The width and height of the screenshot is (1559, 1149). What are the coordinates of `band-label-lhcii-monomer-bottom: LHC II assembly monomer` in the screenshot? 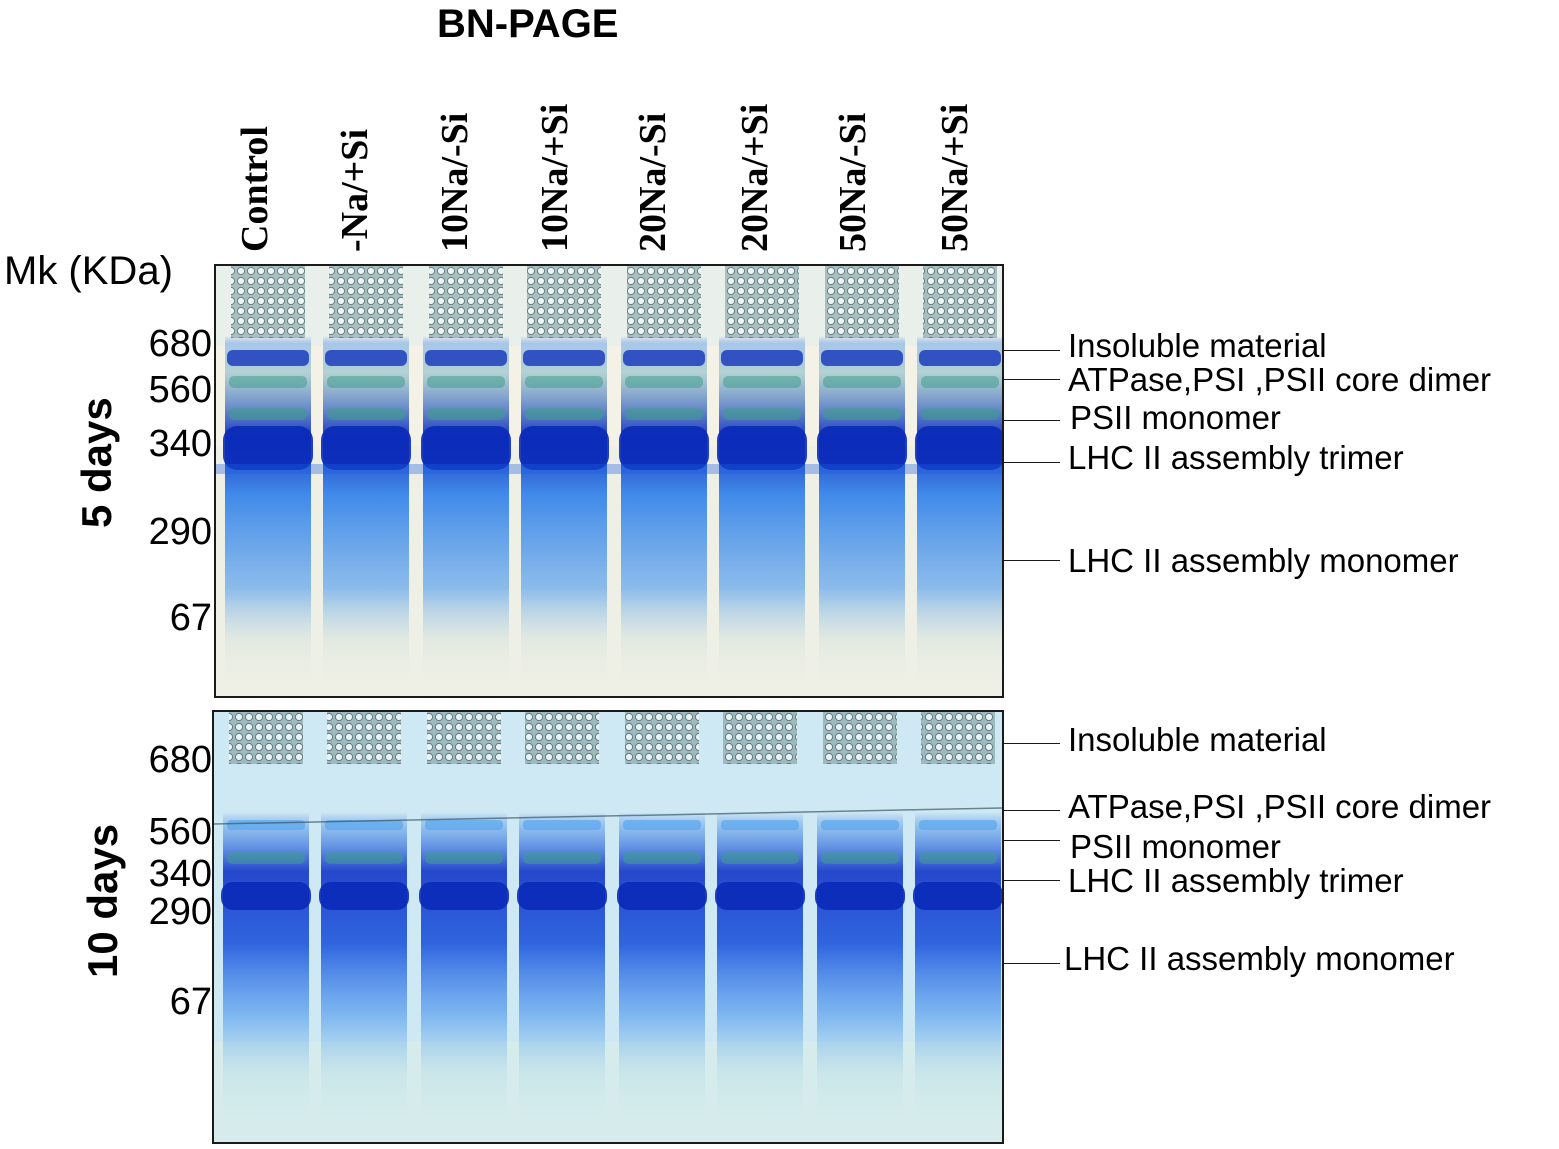 It's located at (1259, 958).